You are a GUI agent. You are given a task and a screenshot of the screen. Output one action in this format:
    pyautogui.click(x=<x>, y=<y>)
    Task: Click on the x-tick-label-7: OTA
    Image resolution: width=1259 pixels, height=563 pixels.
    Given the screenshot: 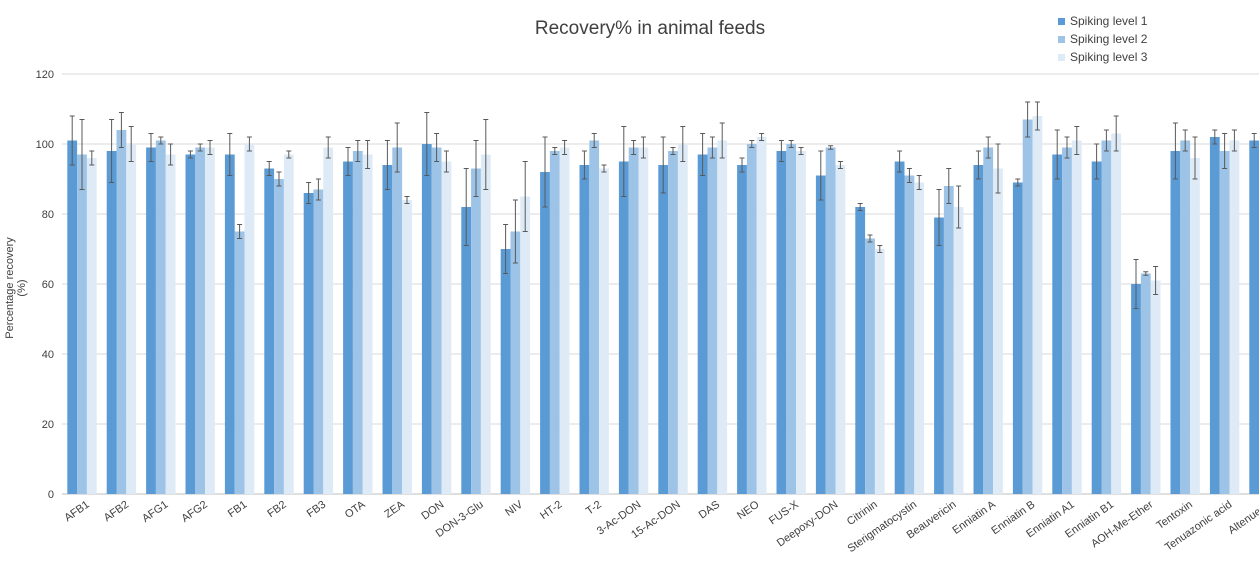 What is the action you would take?
    pyautogui.click(x=355, y=509)
    